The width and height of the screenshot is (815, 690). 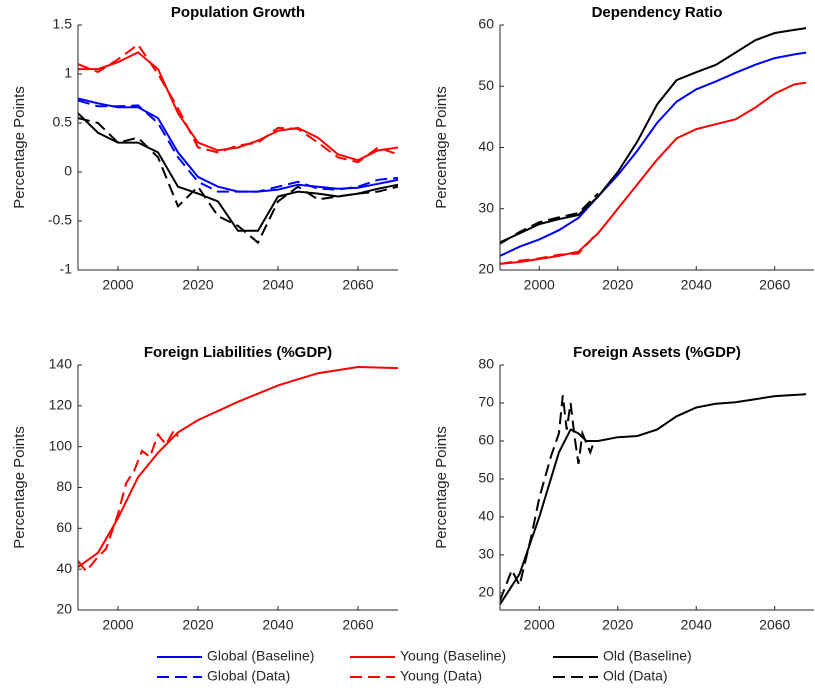 I want to click on y-tick-label: -1, so click(x=66, y=269).